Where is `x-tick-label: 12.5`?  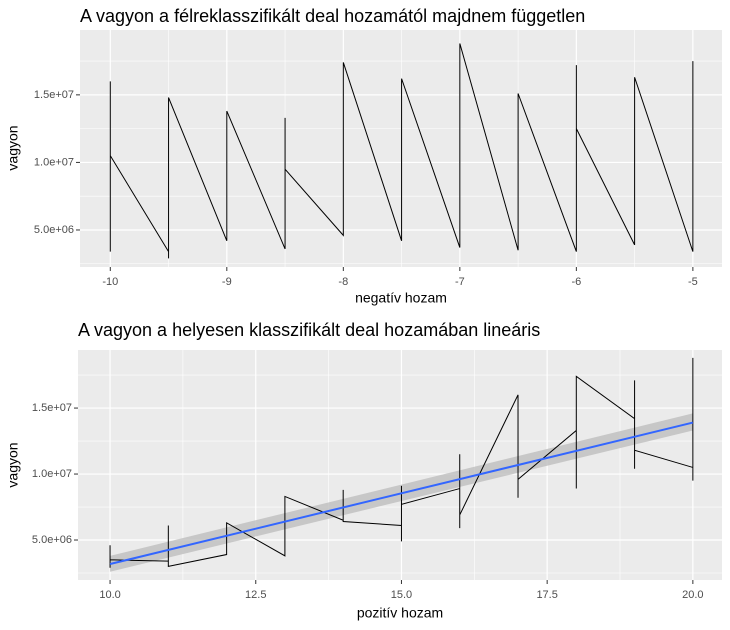
x-tick-label: 12.5 is located at coordinates (255, 595).